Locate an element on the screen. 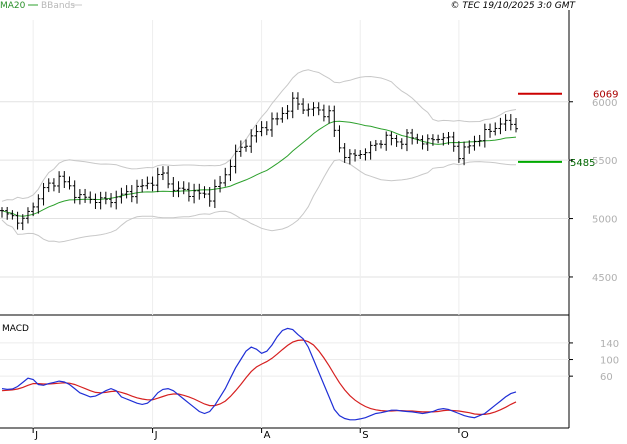 The width and height of the screenshot is (627, 444). price-levels: 6069 5485 is located at coordinates (568, 129).